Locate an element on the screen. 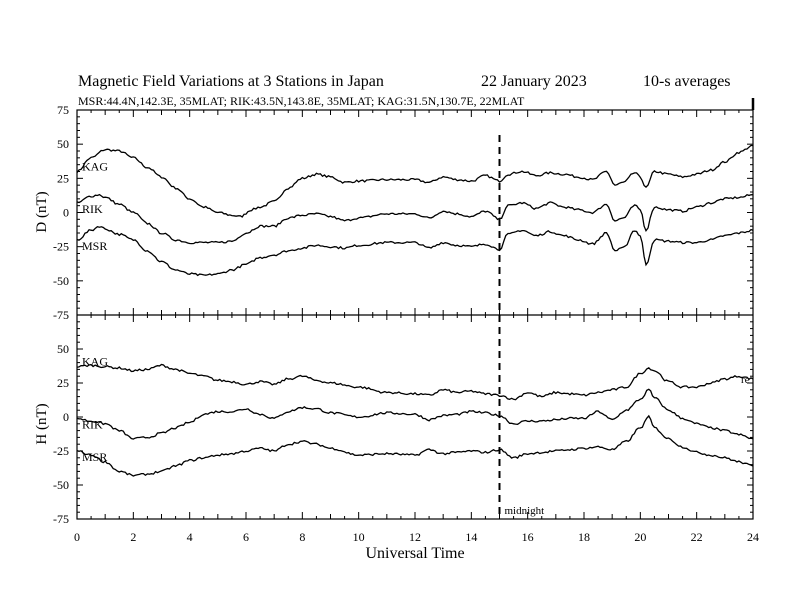  x-tick-label: 20 is located at coordinates (640, 537).